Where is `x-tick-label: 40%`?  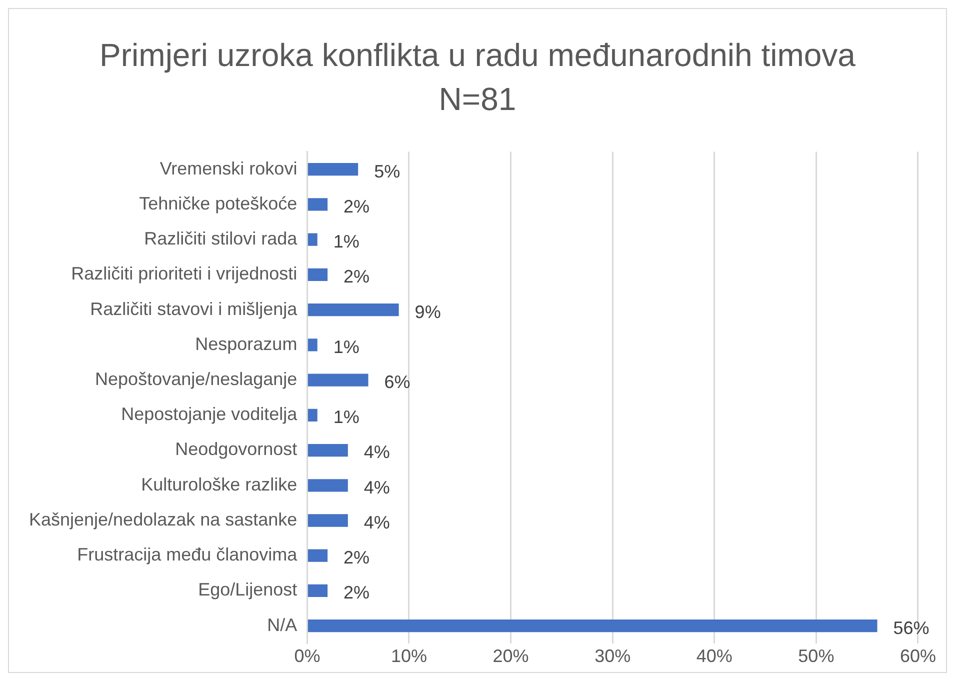
x-tick-label: 40% is located at coordinates (714, 656).